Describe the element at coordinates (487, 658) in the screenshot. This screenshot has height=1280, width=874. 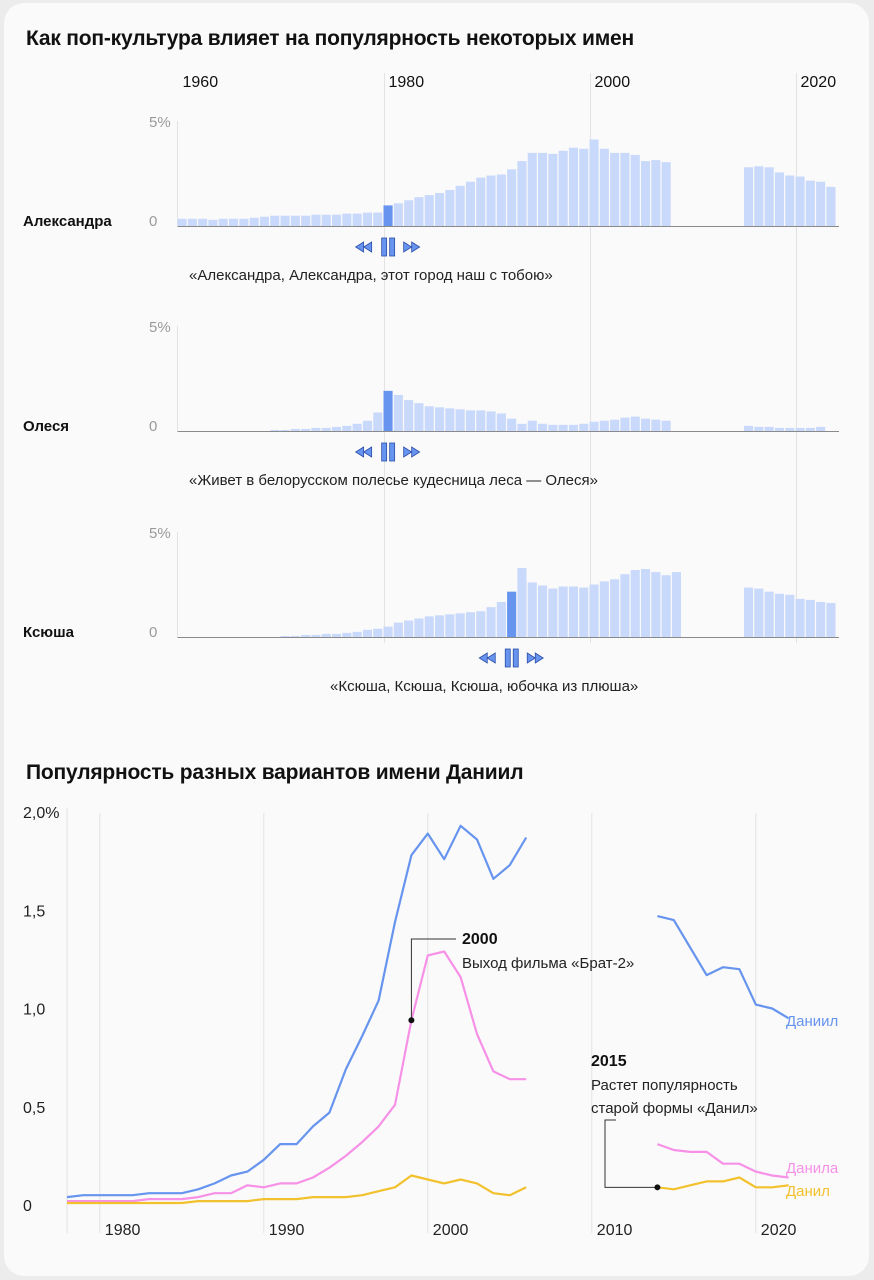
I see `rewind-icon` at that location.